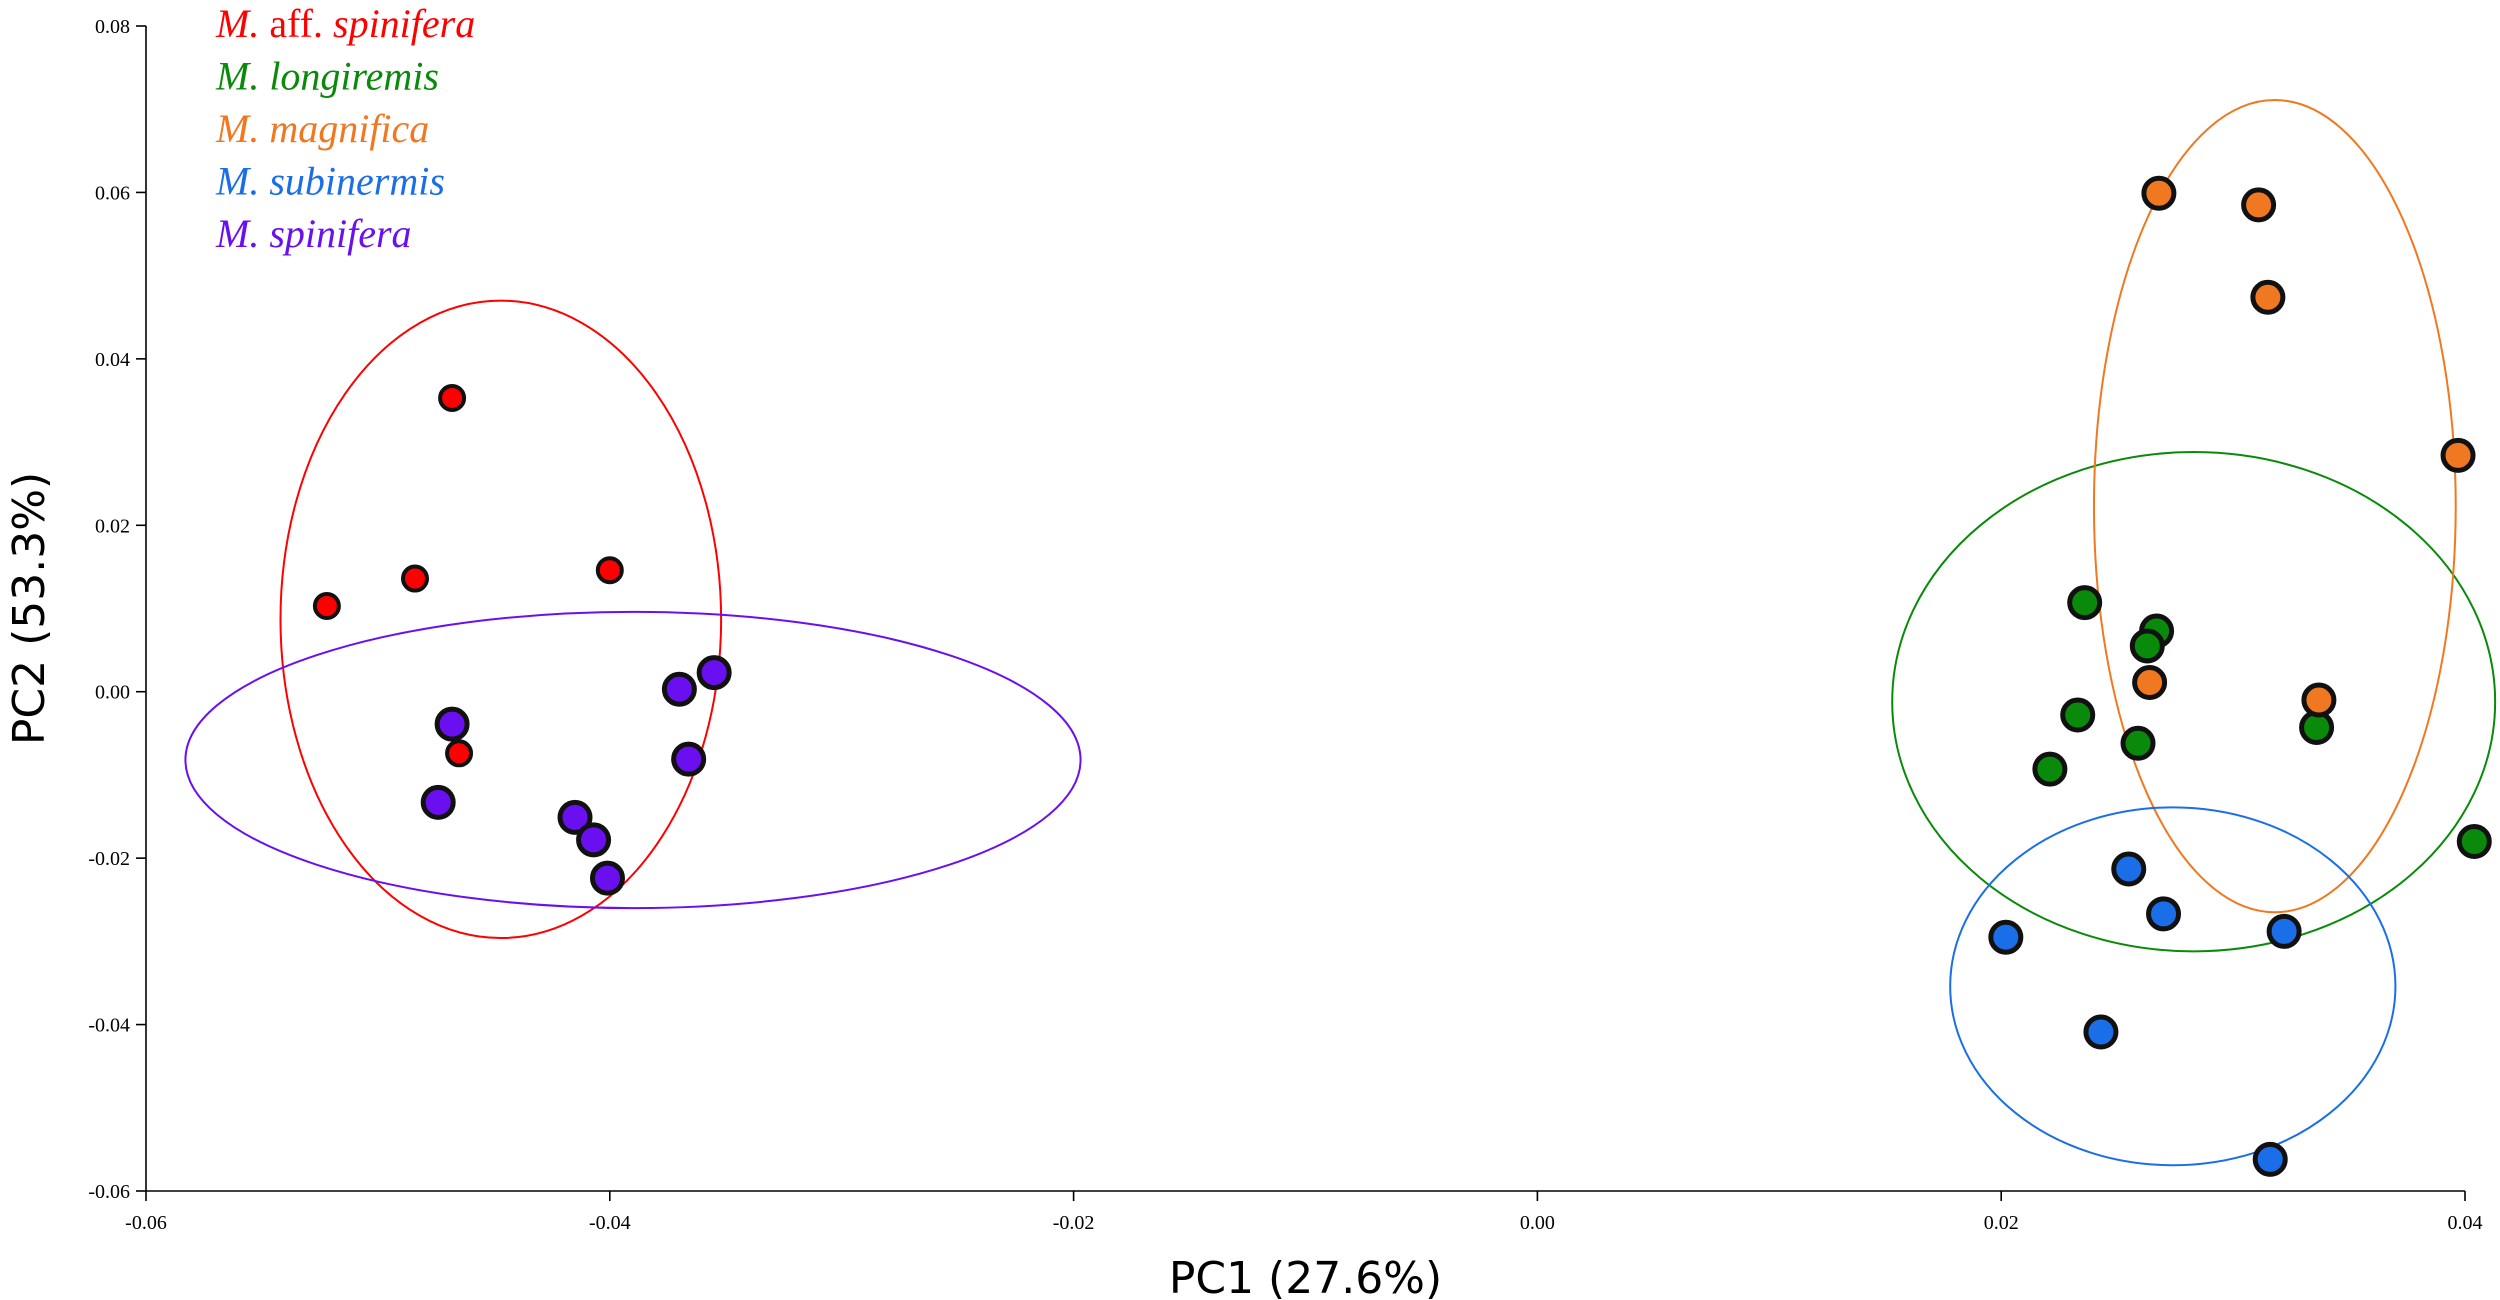 This screenshot has width=2500, height=1300. What do you see at coordinates (29, 608) in the screenshot?
I see `y-axis-title: PC2 (53.3%)` at bounding box center [29, 608].